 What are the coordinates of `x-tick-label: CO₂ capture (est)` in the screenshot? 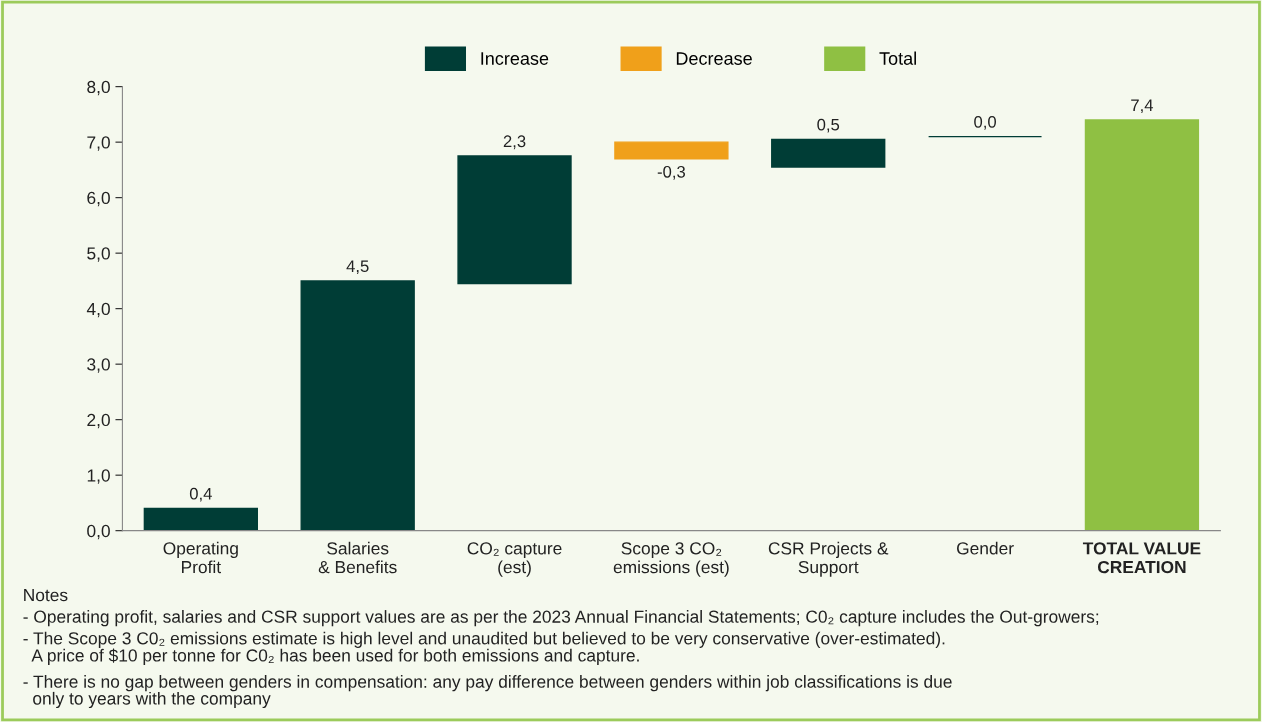 It's located at (514, 559).